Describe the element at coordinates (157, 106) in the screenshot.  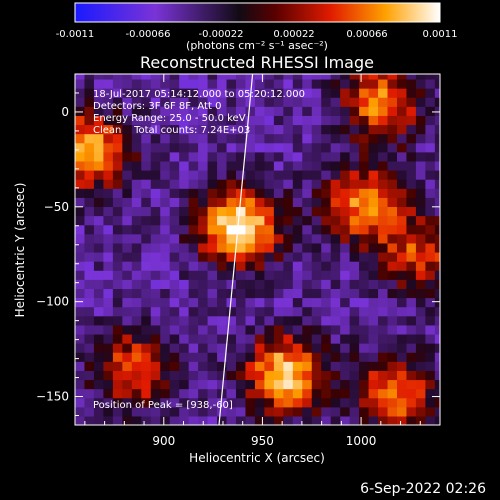
I see `annotation-detectors: Detectors: 3F 6F 8F, Att 0` at that location.